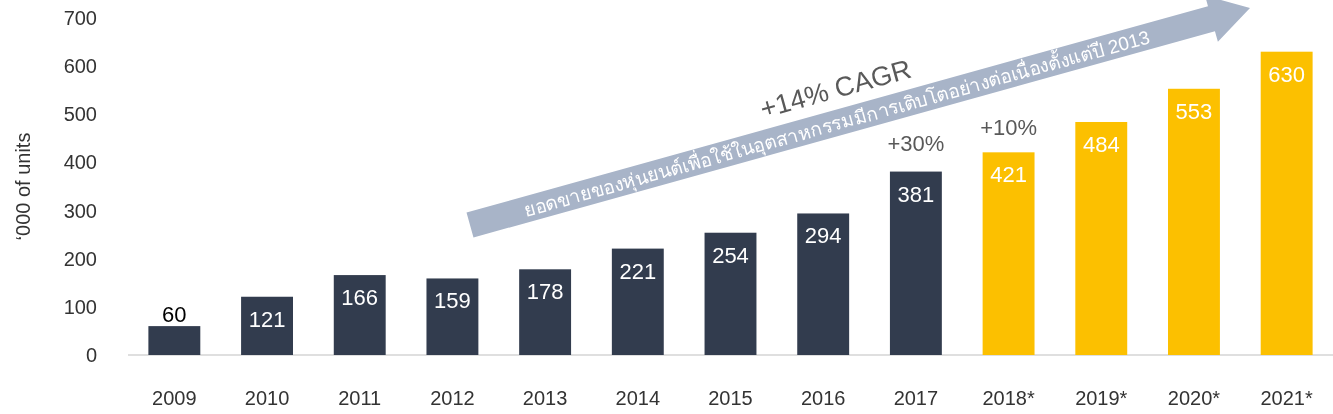  I want to click on y-tick-label: 400, so click(80, 162).